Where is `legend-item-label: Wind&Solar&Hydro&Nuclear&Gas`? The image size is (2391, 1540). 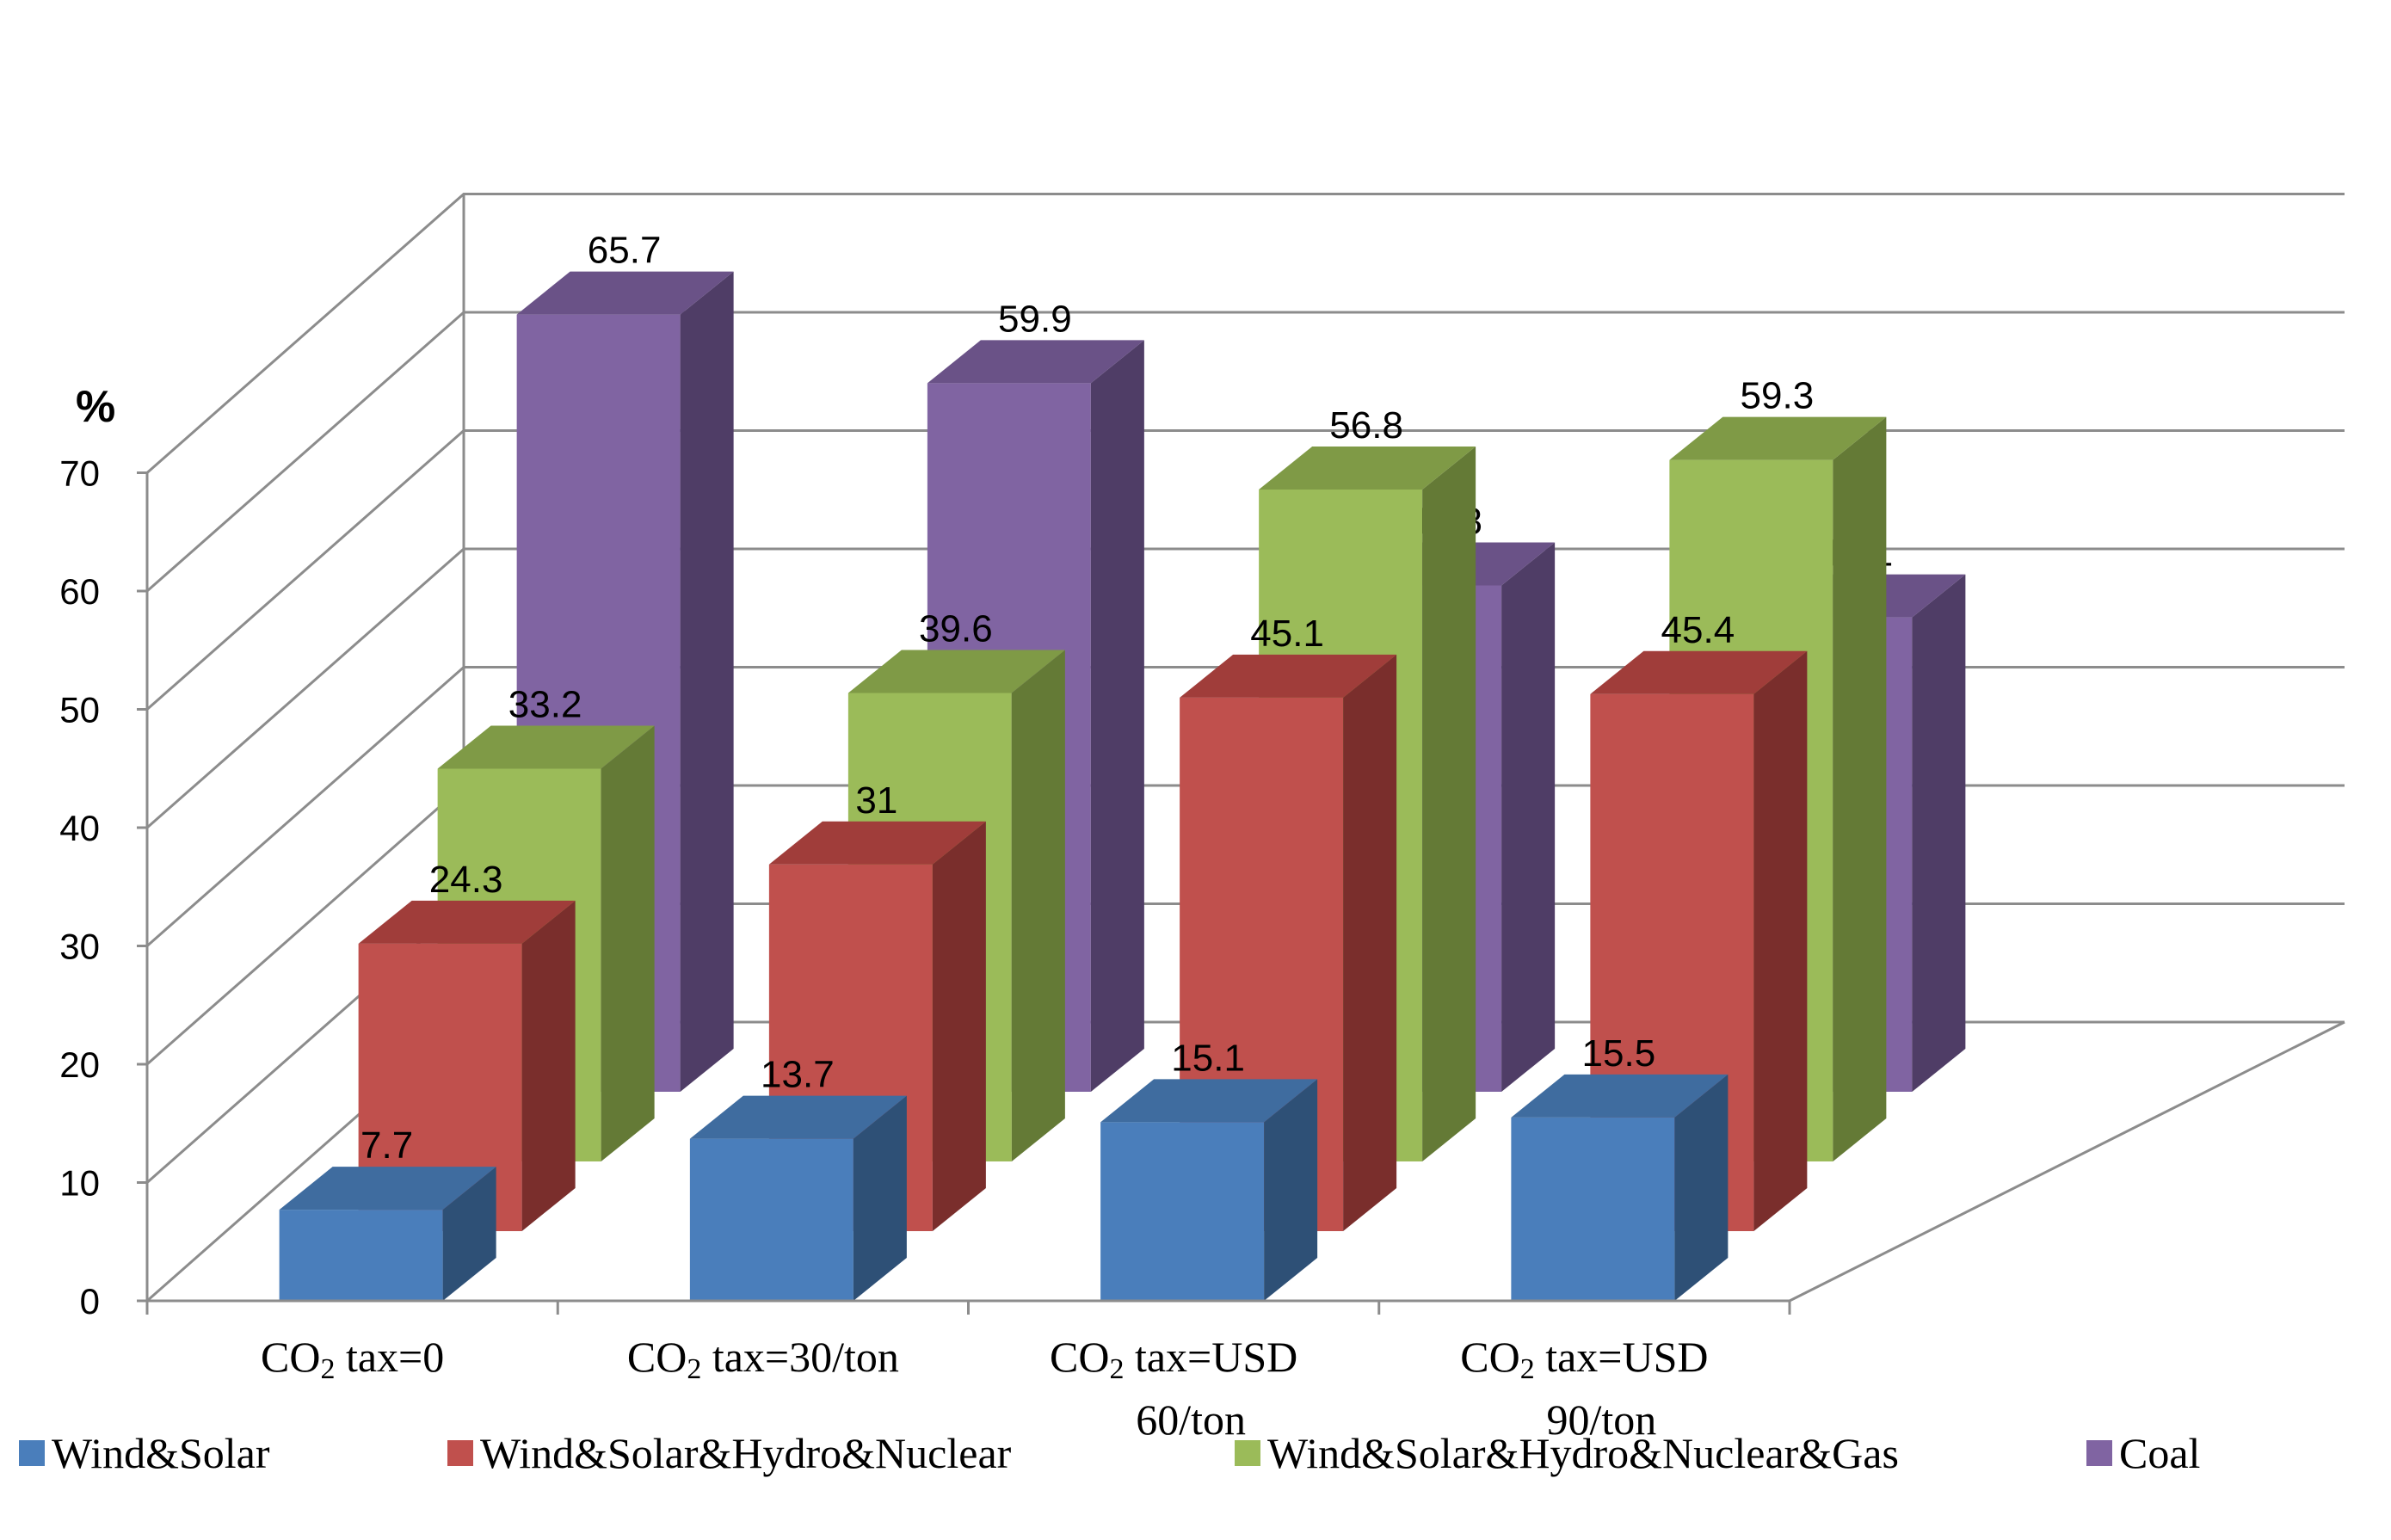
legend-item-label: Wind&Solar&Hydro&Nuclear&Gas is located at coordinates (1583, 1453).